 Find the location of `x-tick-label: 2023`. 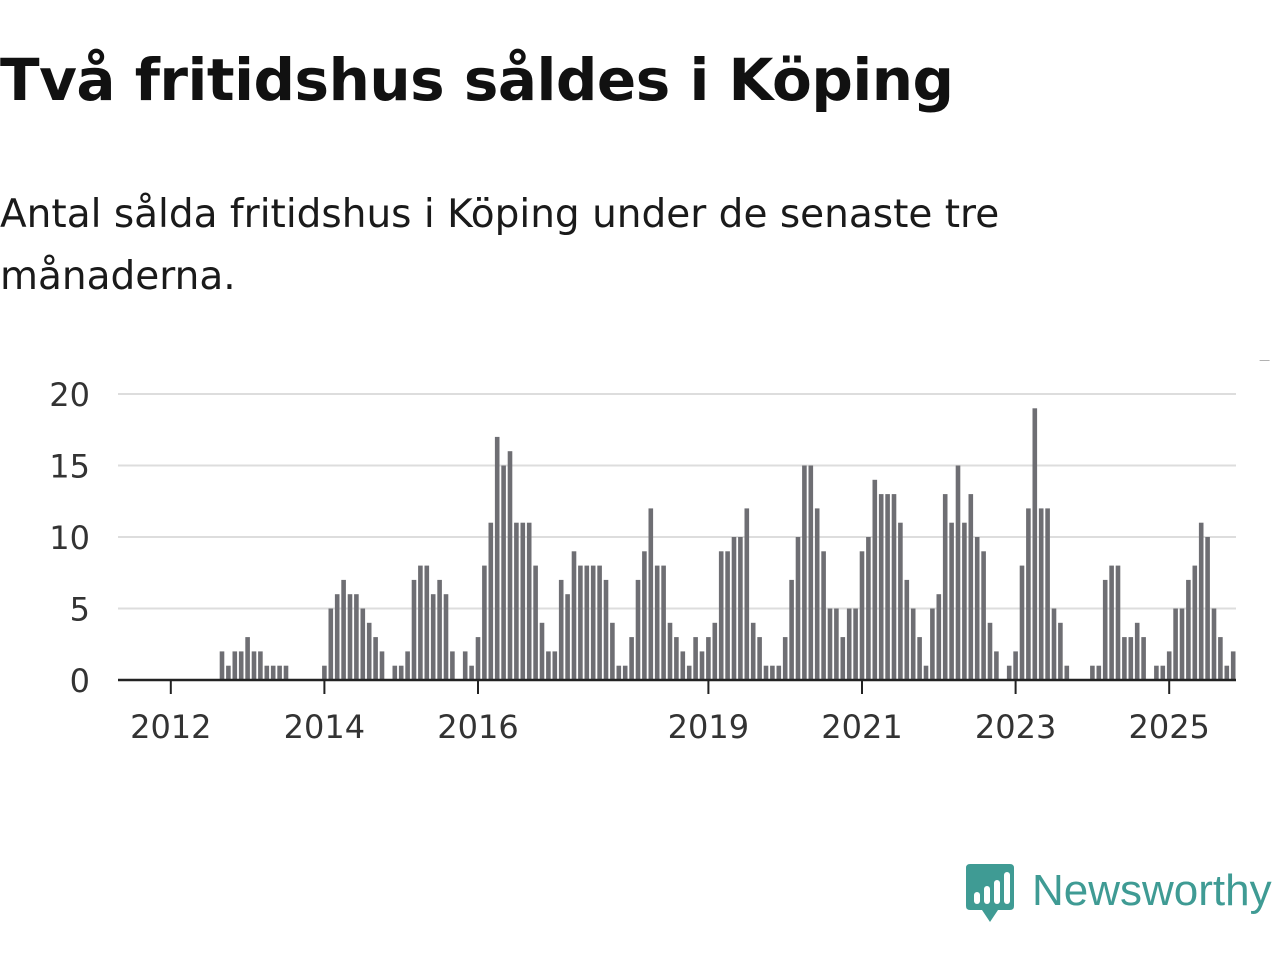

x-tick-label: 2023 is located at coordinates (1015, 727).